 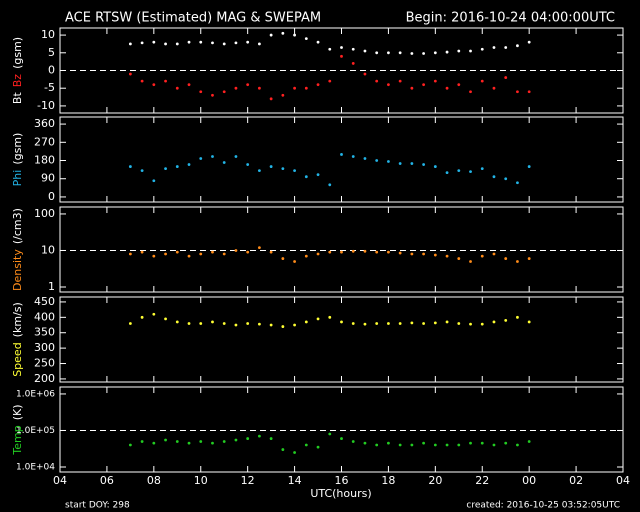 I want to click on x-tick-label: 12, so click(x=248, y=480).